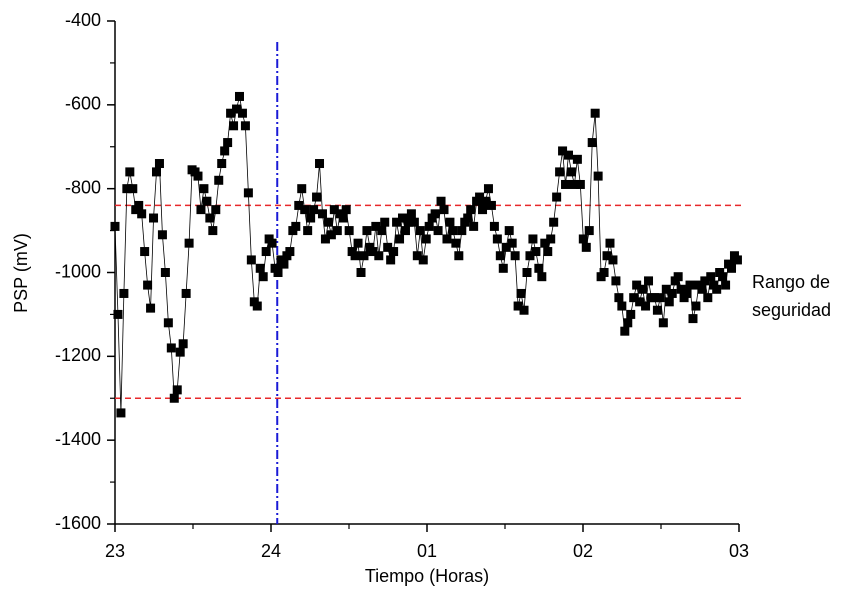 The width and height of the screenshot is (858, 590). What do you see at coordinates (78, 271) in the screenshot?
I see `y-tick-label: -1000` at bounding box center [78, 271].